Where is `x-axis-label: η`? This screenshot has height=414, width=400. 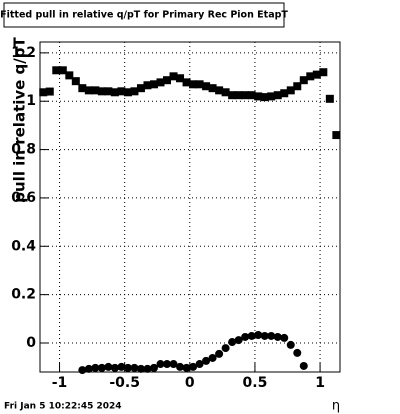
x-axis-label: η is located at coordinates (336, 406).